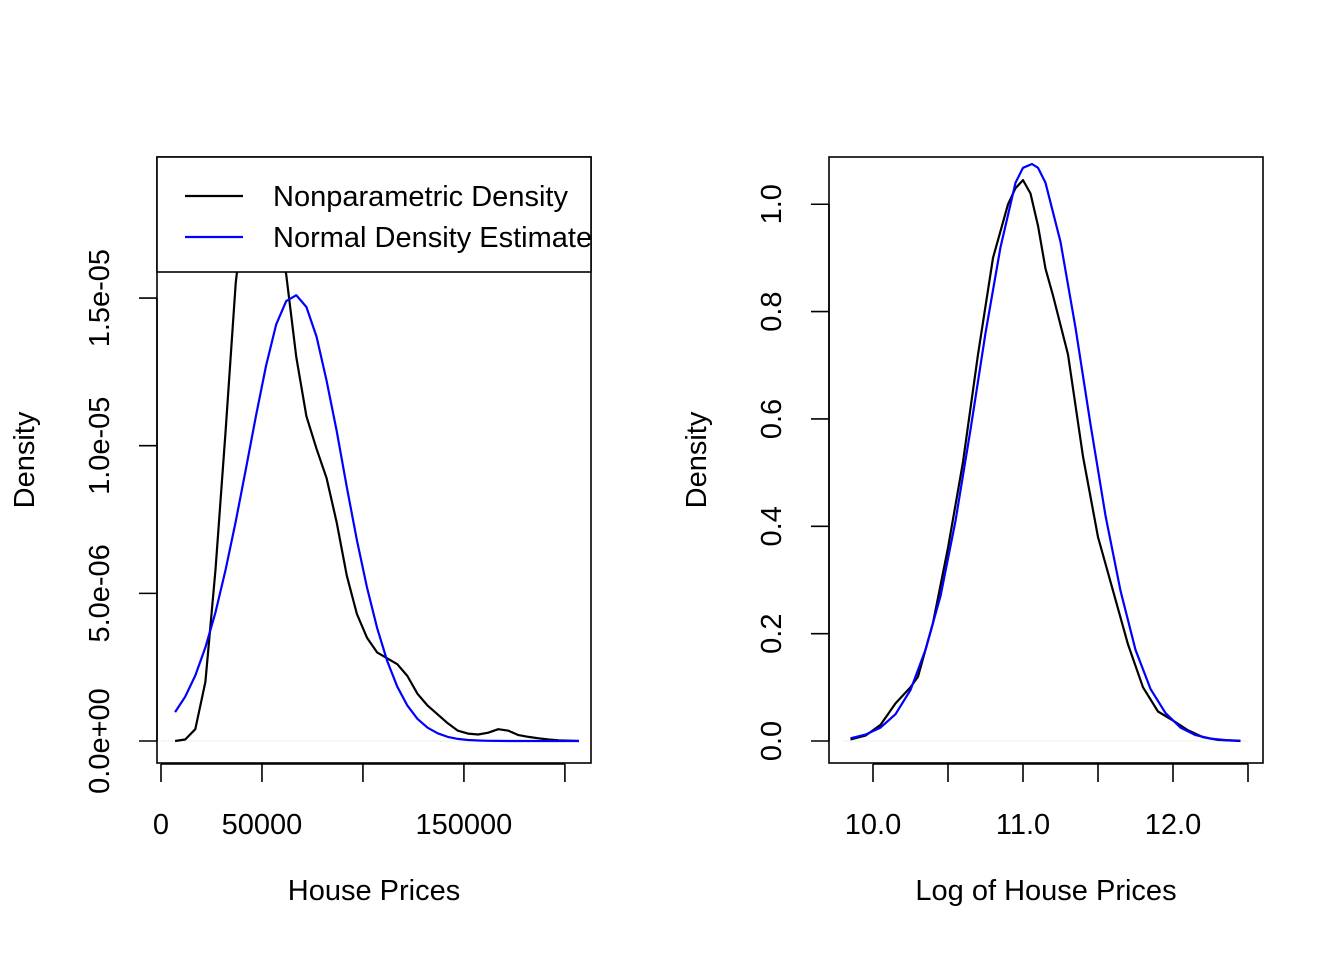  I want to click on left-y-tick-label: 1.5e-05, so click(100, 298).